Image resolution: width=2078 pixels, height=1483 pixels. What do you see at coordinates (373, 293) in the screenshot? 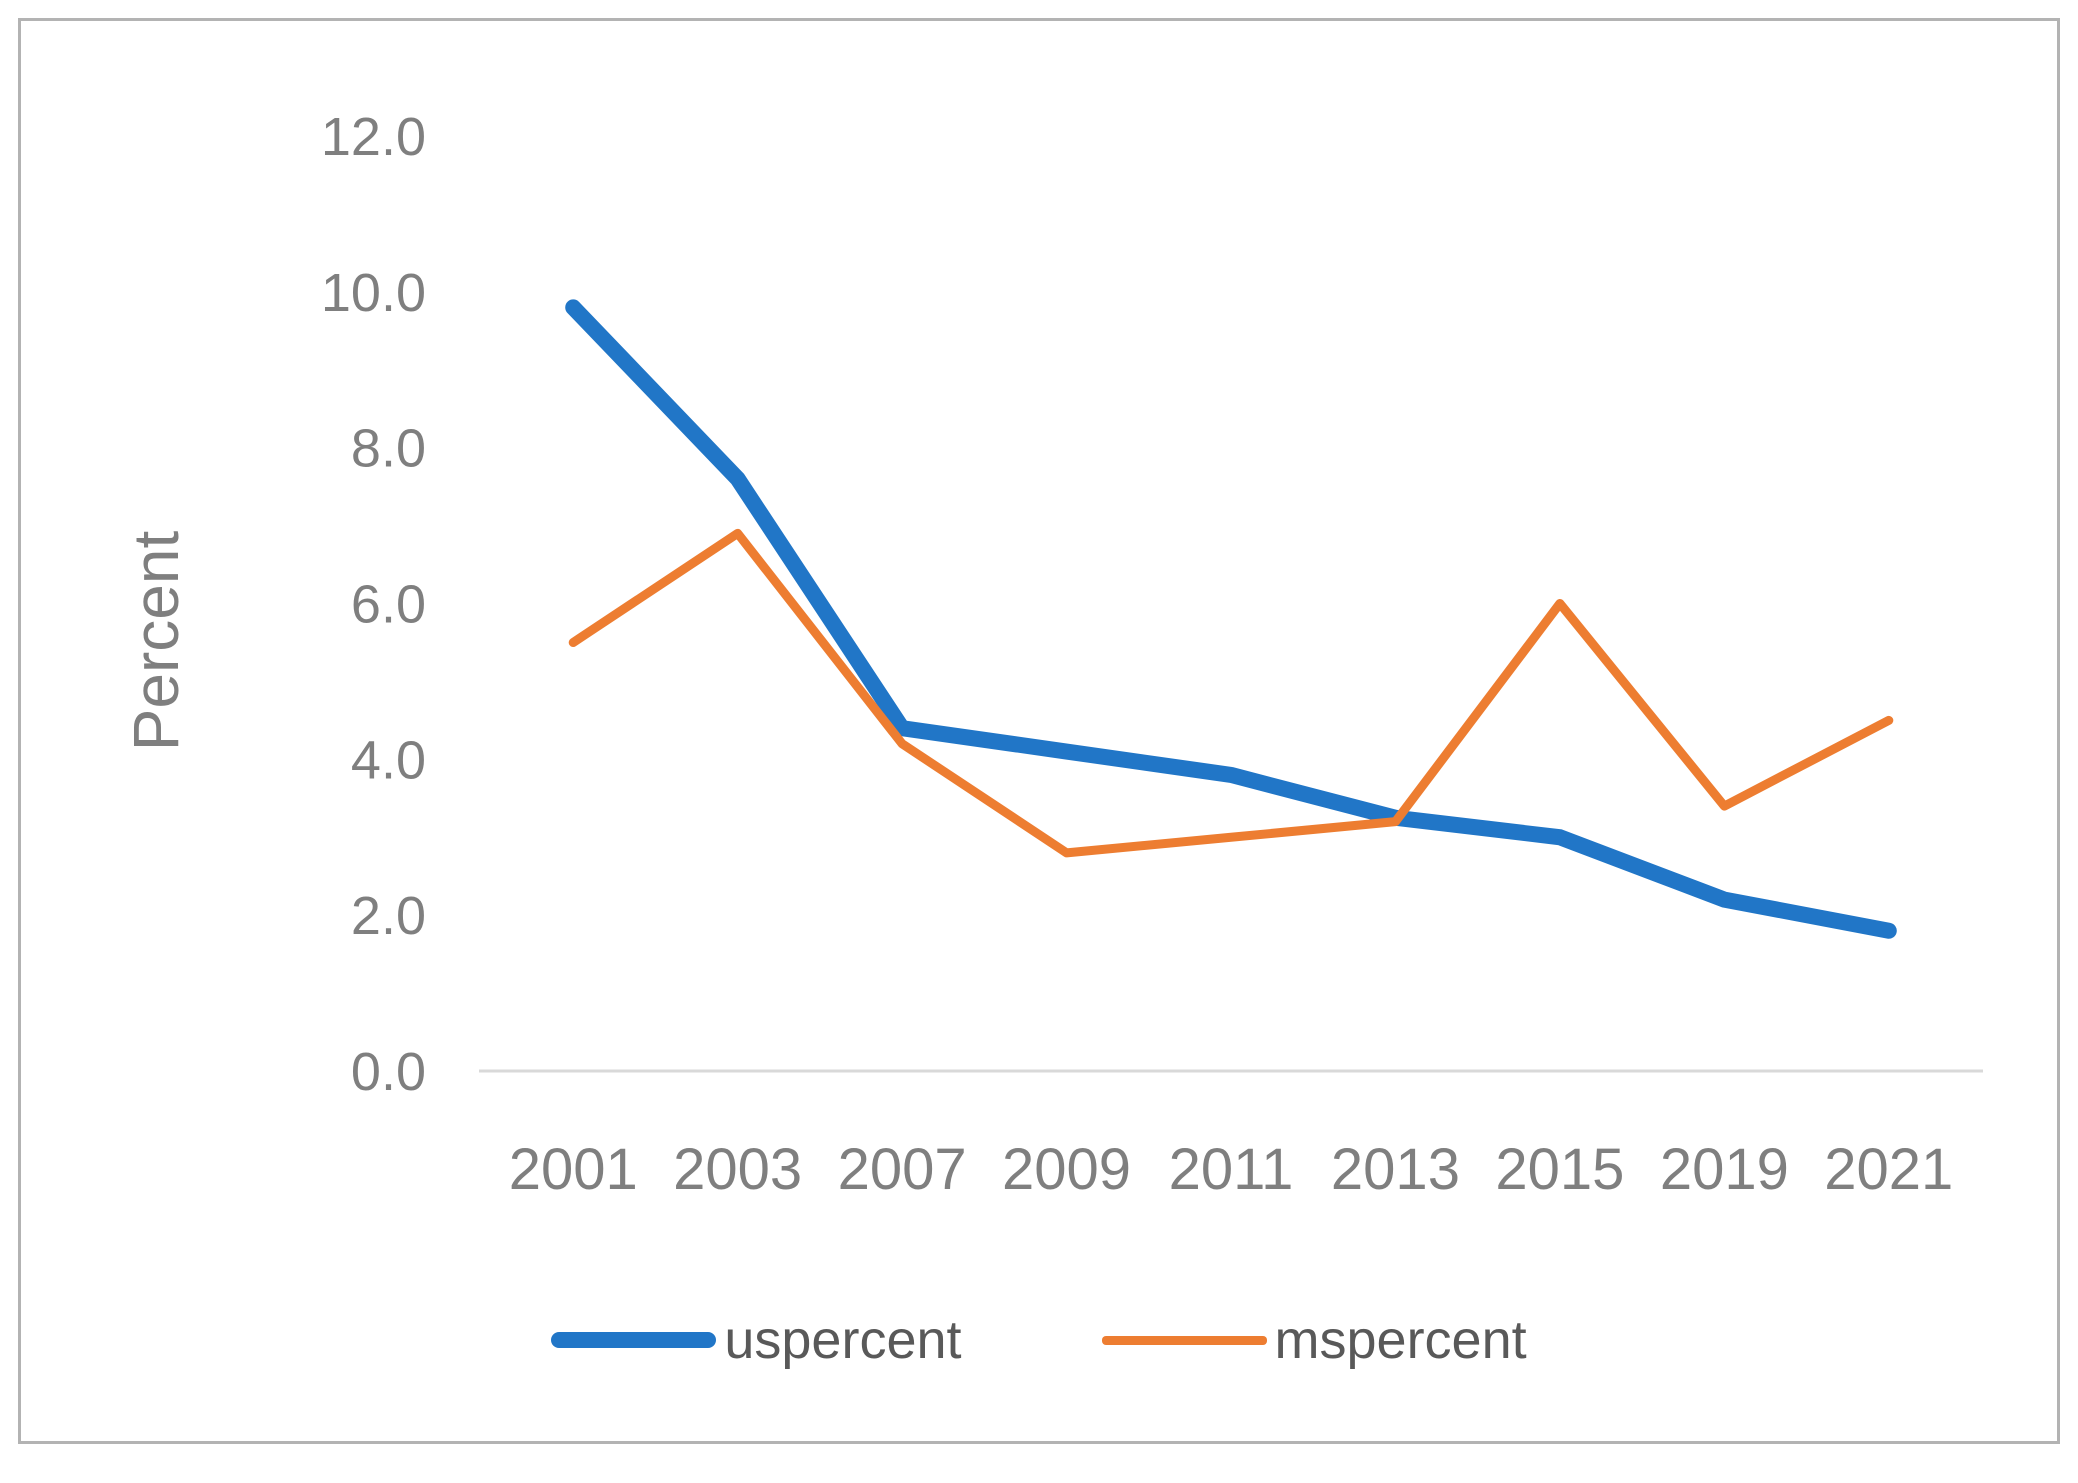
I see `y-tick-label: 10.0` at bounding box center [373, 293].